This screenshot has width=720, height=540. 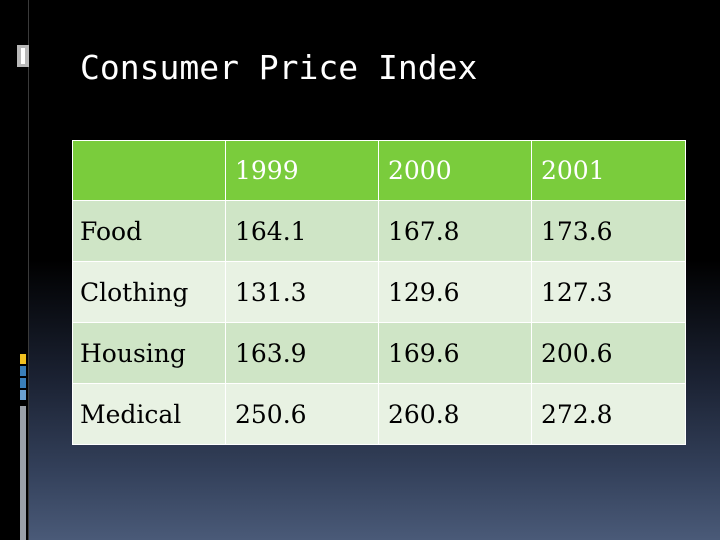 I want to click on table-cell: 167.8, so click(x=455, y=231).